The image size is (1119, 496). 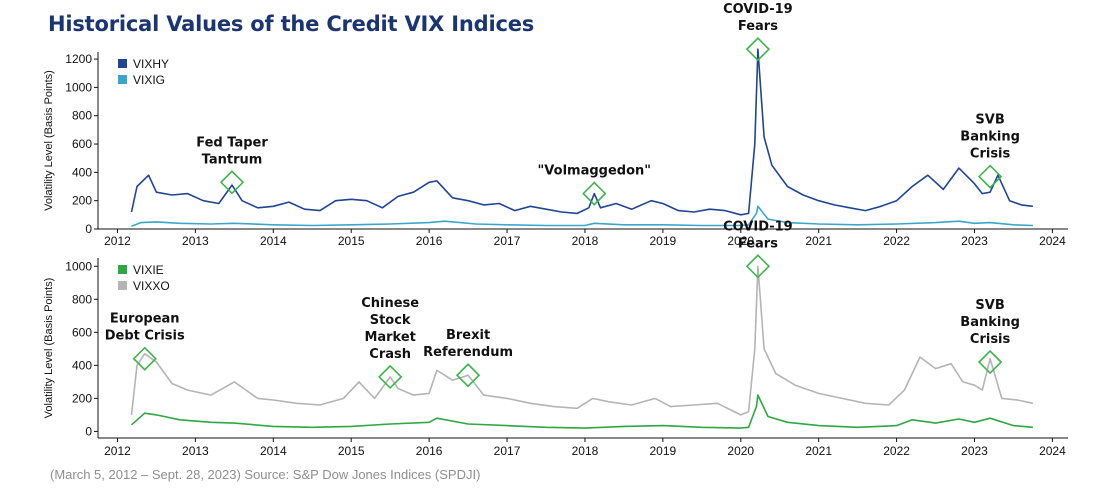 What do you see at coordinates (122, 79) in the screenshot?
I see `legend-swatch-vixig` at bounding box center [122, 79].